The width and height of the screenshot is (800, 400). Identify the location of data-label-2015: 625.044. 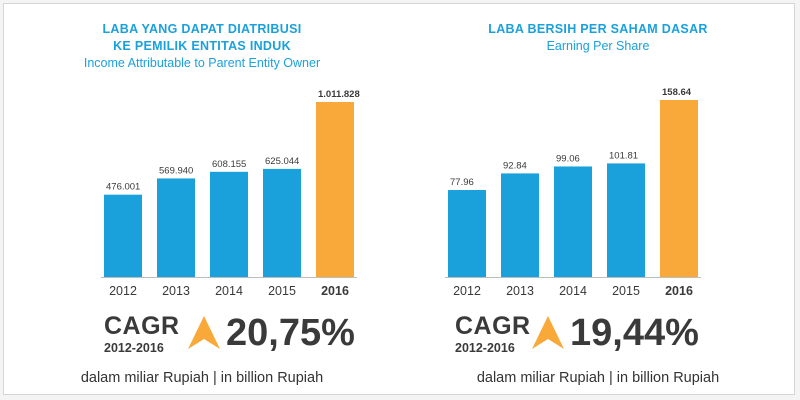
(282, 161).